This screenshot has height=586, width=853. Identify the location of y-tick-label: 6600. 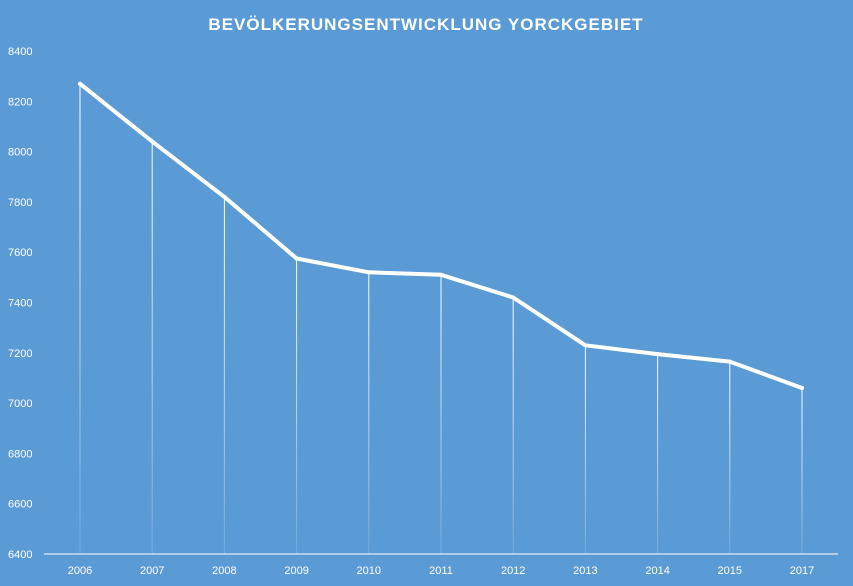
(20, 505).